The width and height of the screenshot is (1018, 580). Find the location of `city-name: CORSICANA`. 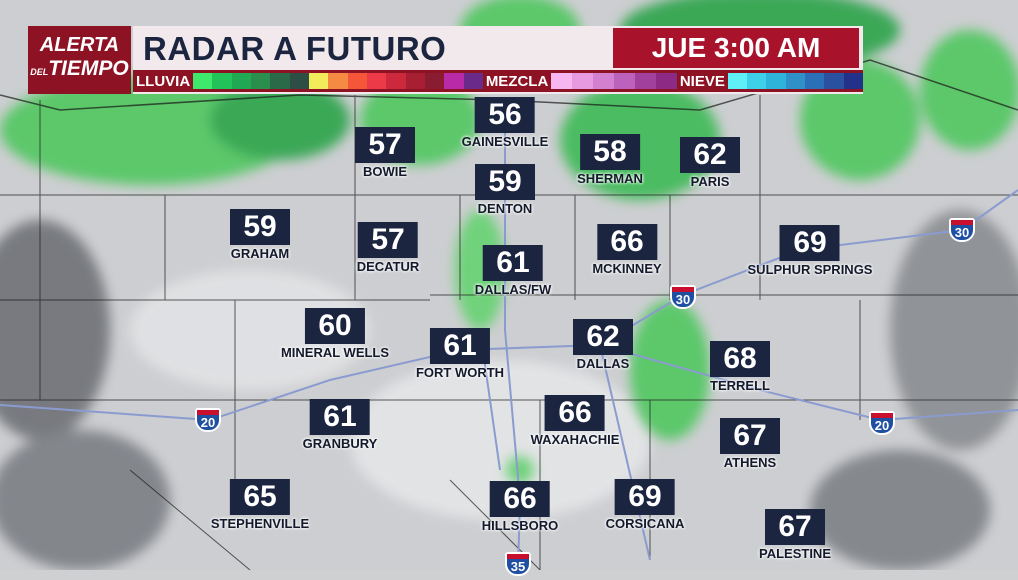

city-name: CORSICANA is located at coordinates (645, 523).